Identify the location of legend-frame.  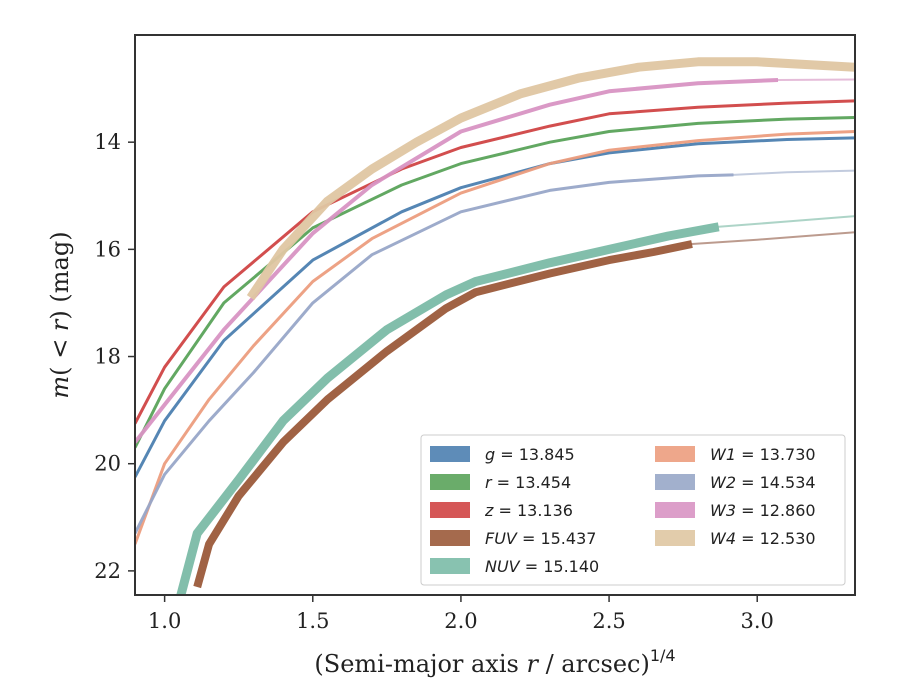
(633, 510).